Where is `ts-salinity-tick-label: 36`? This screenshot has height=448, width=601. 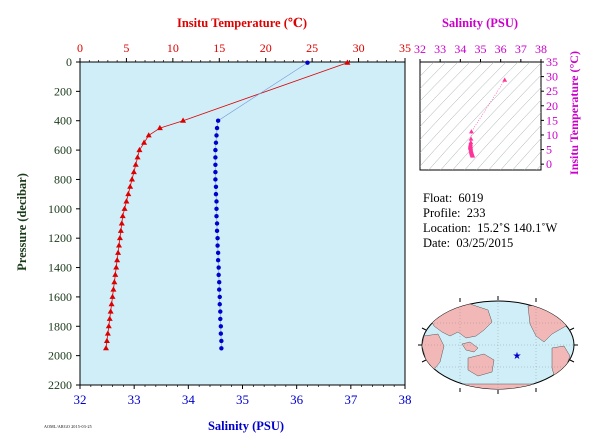 ts-salinity-tick-label: 36 is located at coordinates (501, 49).